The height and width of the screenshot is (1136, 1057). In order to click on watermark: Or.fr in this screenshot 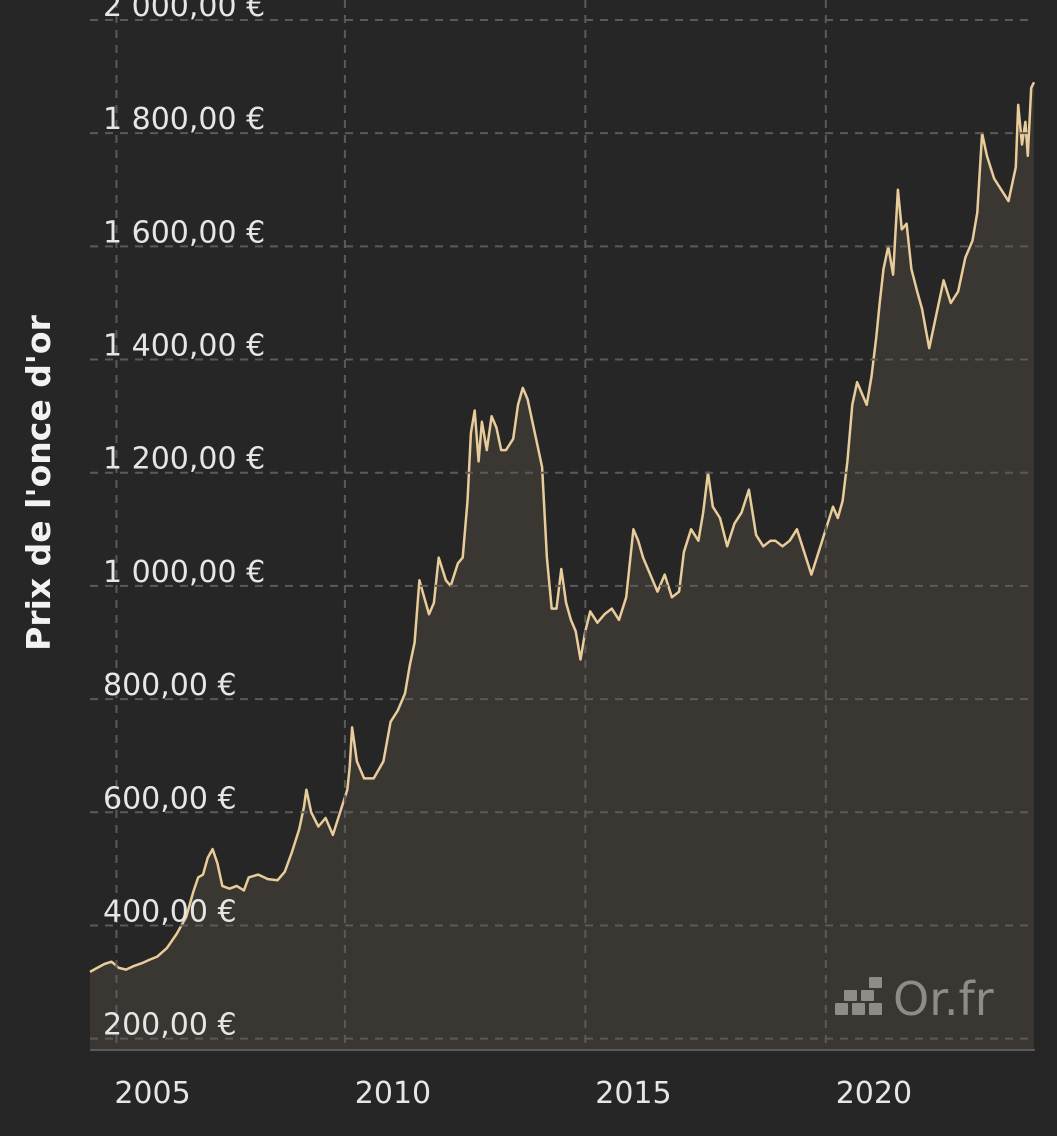, I will do `click(914, 999)`.